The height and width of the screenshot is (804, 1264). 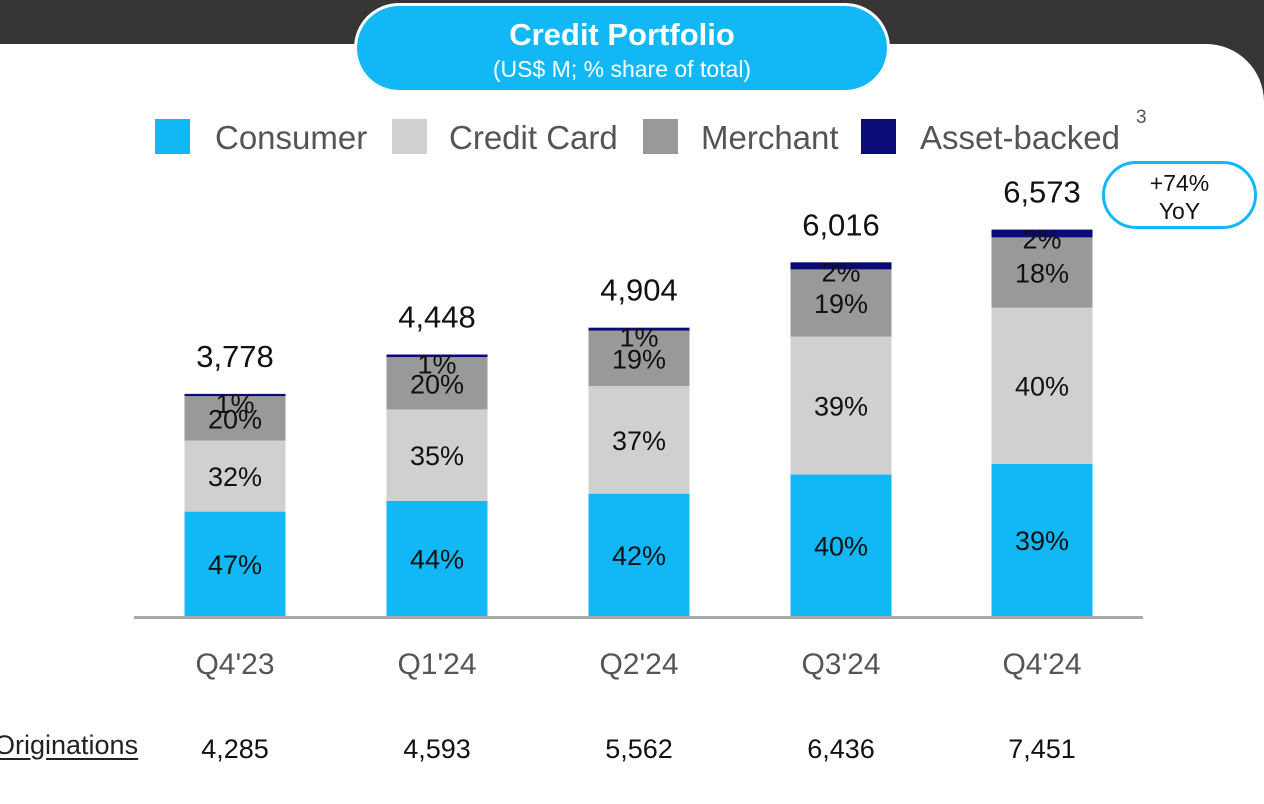 What do you see at coordinates (638, 338) in the screenshot?
I see `bar-label-q2-24-asset-backed: 1%` at bounding box center [638, 338].